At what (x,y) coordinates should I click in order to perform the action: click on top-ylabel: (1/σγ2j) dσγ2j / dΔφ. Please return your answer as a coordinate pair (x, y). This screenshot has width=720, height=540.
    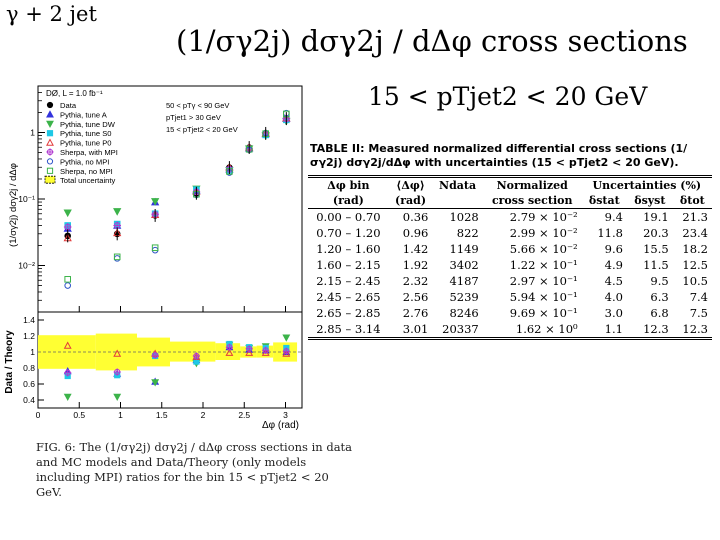
    Looking at the image, I should click on (13, 205).